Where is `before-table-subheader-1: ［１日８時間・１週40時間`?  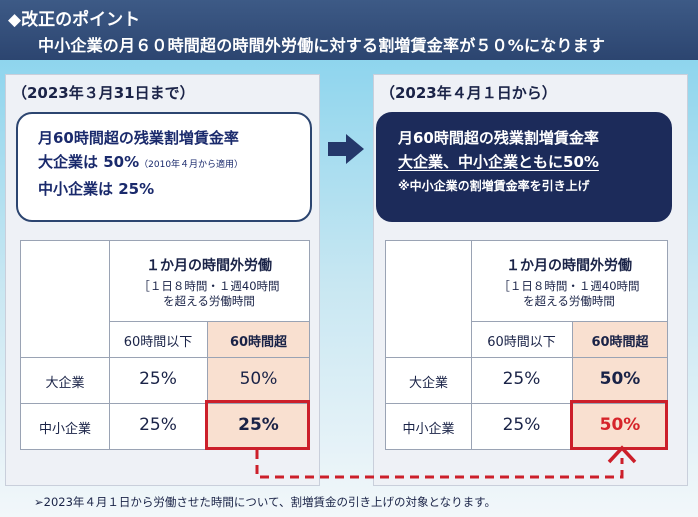
before-table-subheader-1: ［１日８時間・１週40時間 is located at coordinates (209, 286).